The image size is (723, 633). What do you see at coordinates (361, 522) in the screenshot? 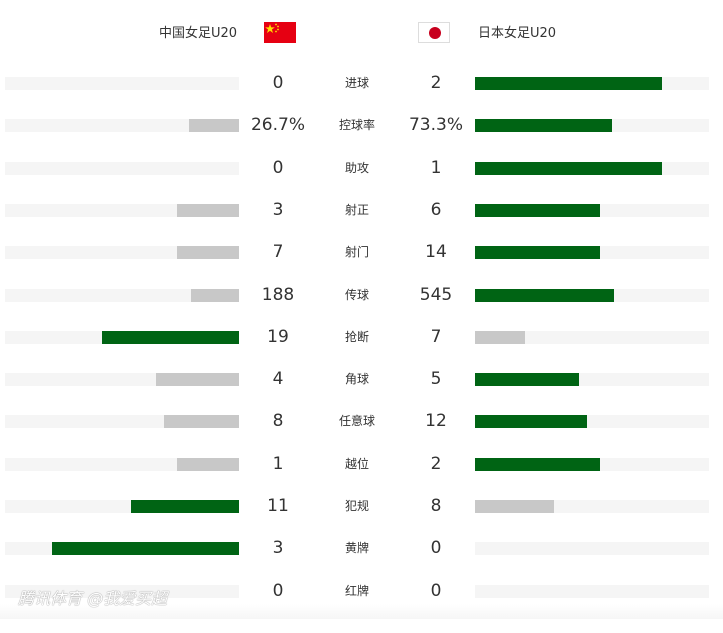
I see `stat-row: 11 犯规 8` at bounding box center [361, 522].